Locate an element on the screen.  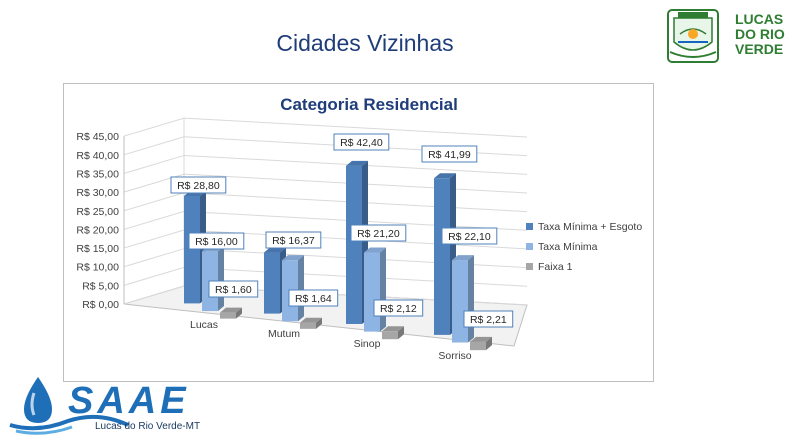
y-tick-label: R$ 35,00 is located at coordinates (97, 174).